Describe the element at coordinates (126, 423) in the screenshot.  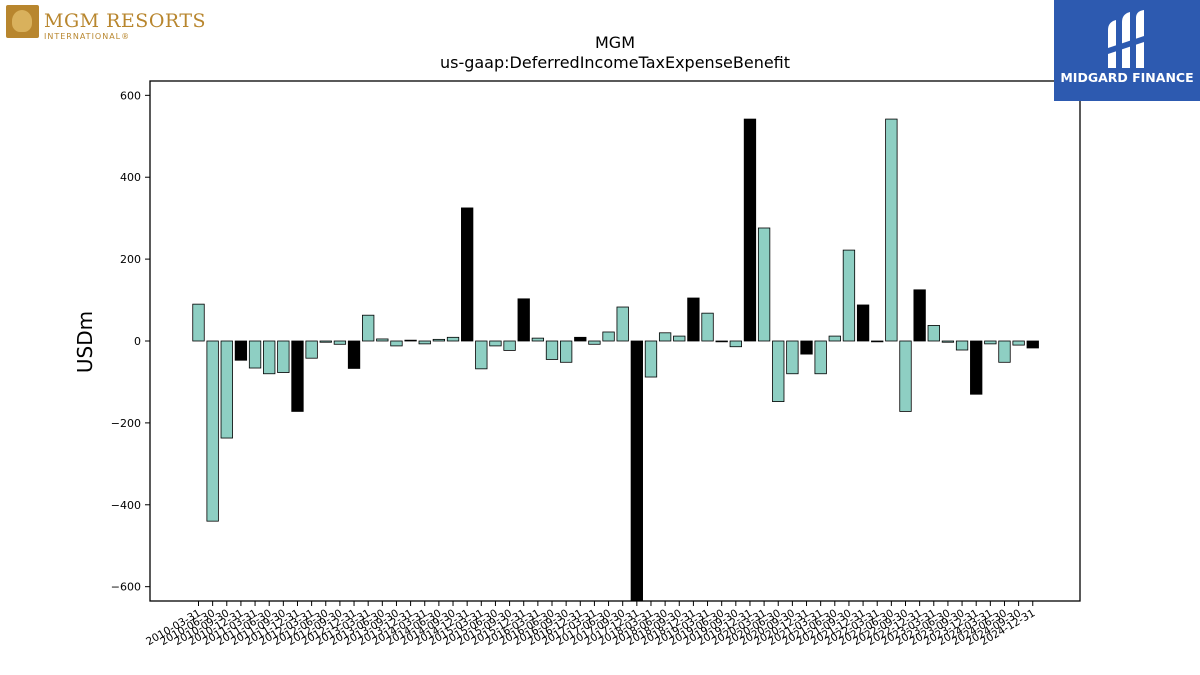
I see `y-tick-label: −200` at that location.